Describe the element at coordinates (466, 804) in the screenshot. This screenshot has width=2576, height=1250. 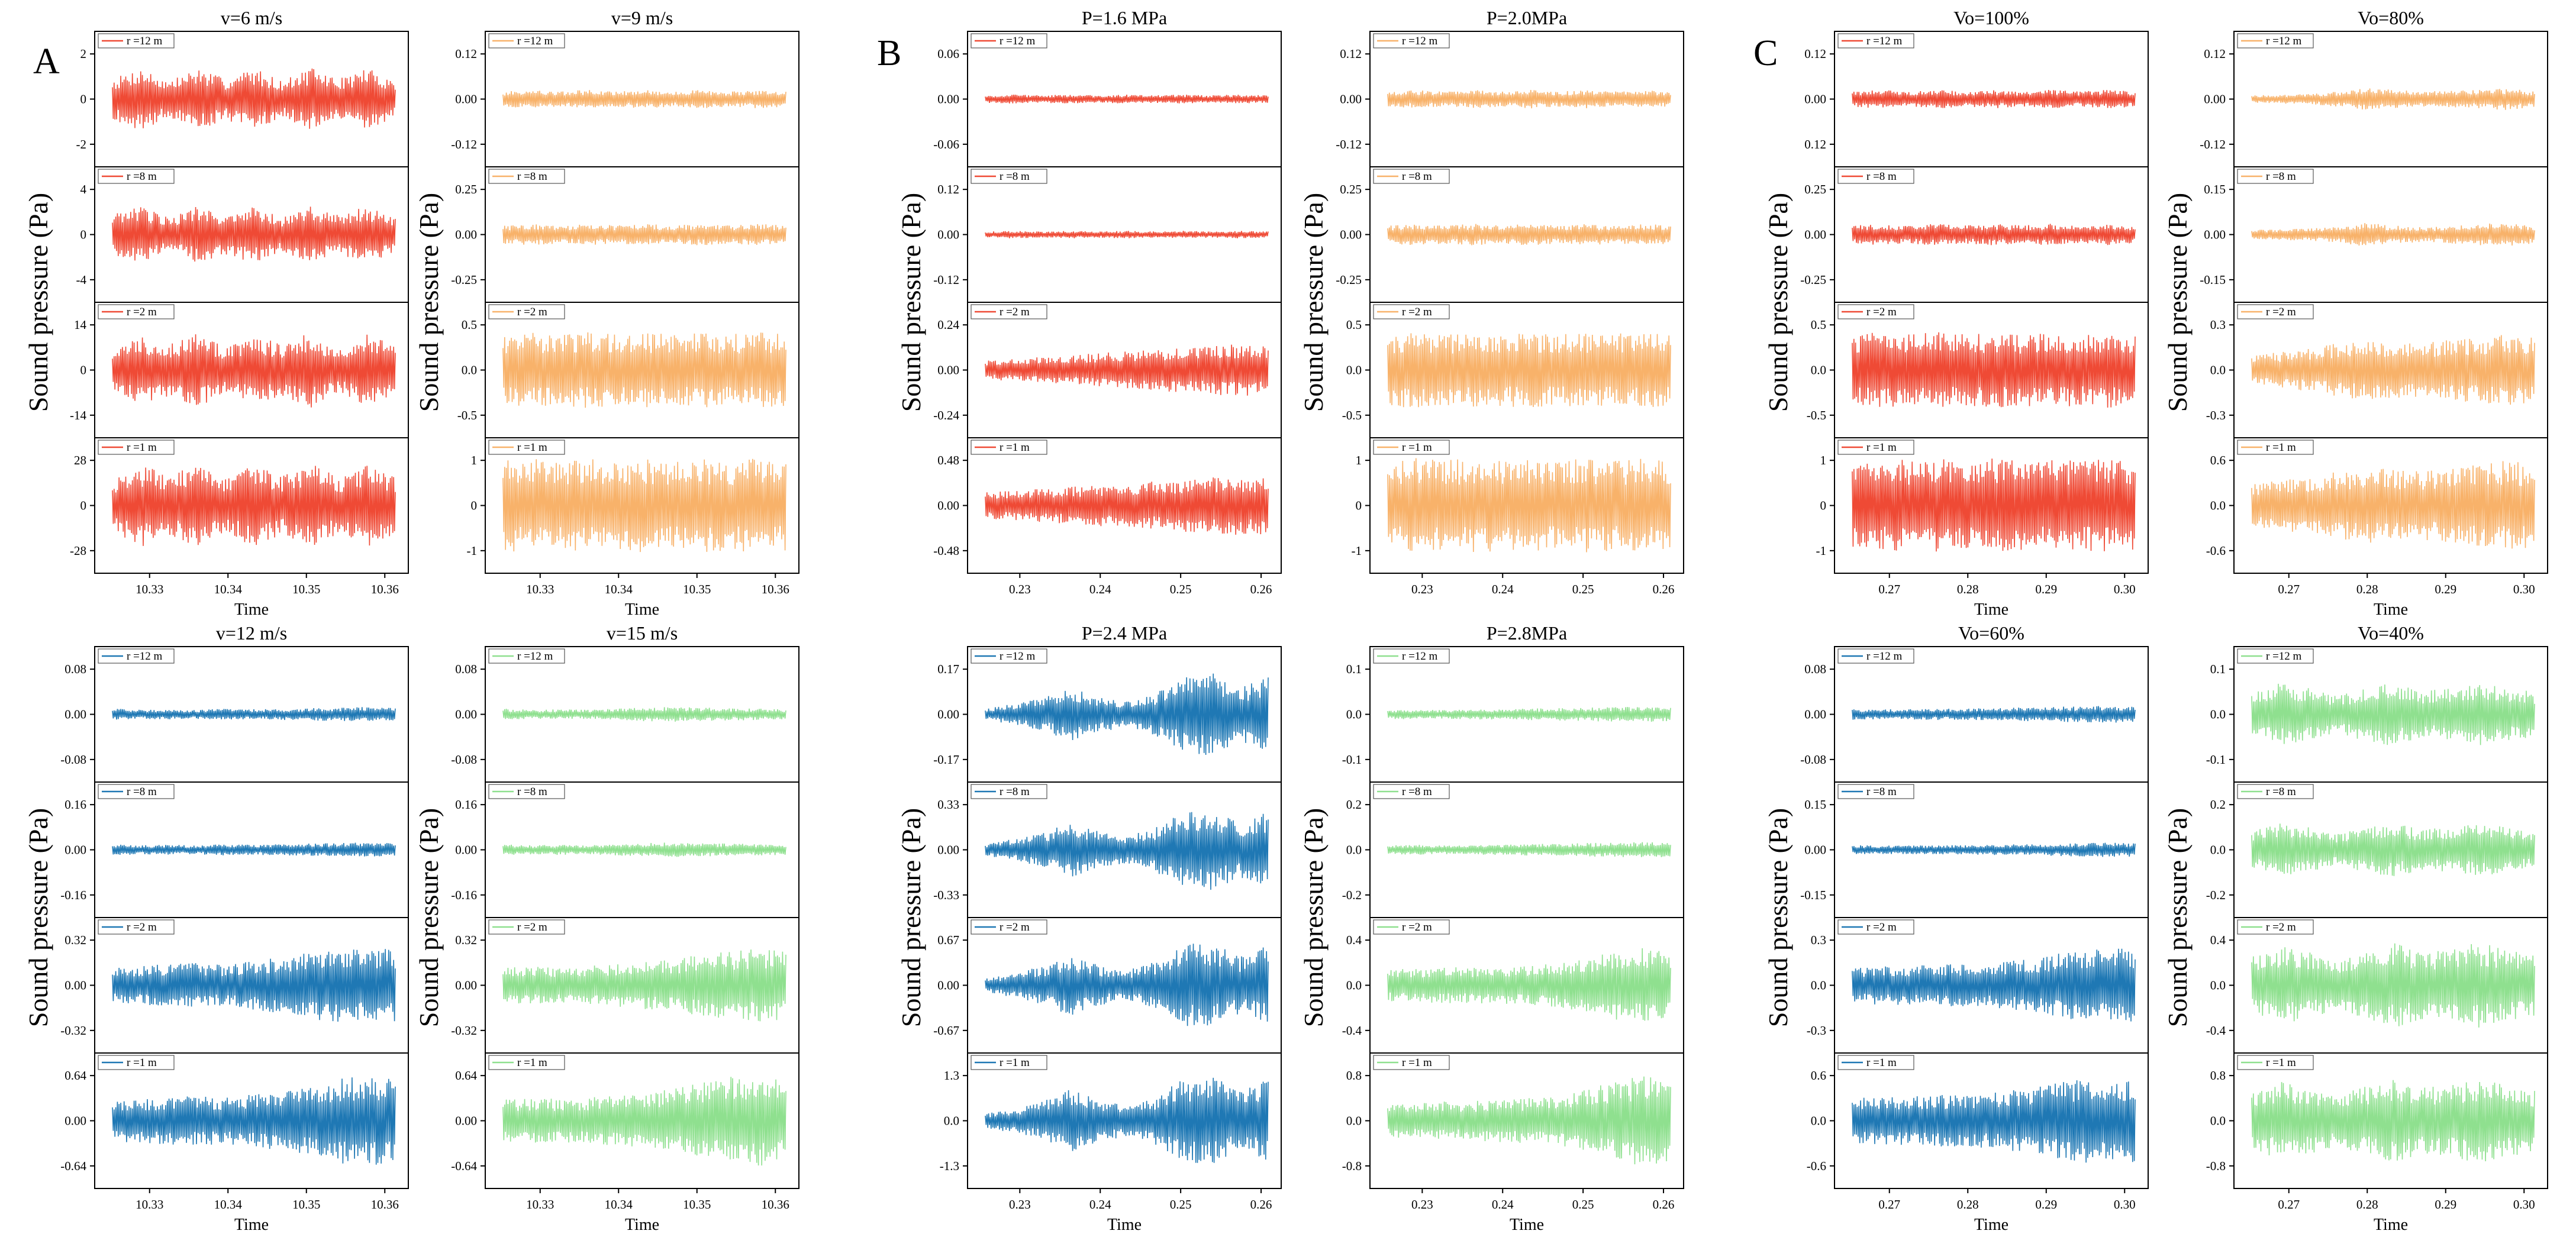
I see `y-tick-label: 0.16` at that location.